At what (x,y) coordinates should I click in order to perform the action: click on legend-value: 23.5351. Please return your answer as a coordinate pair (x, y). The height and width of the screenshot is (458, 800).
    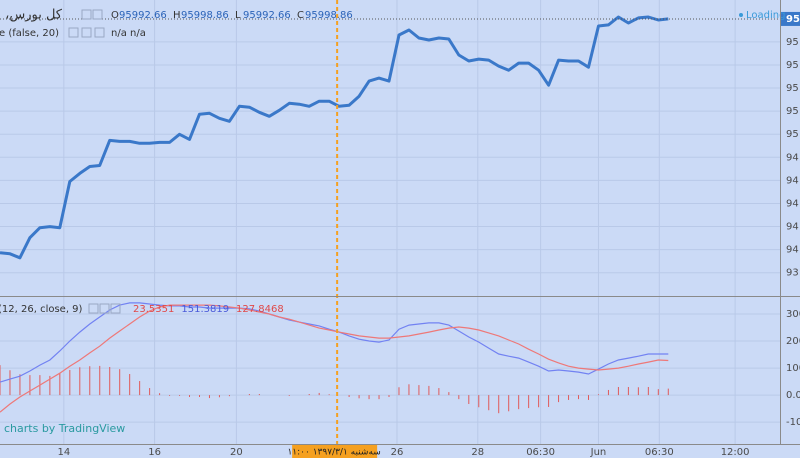
    Looking at the image, I should click on (153, 309).